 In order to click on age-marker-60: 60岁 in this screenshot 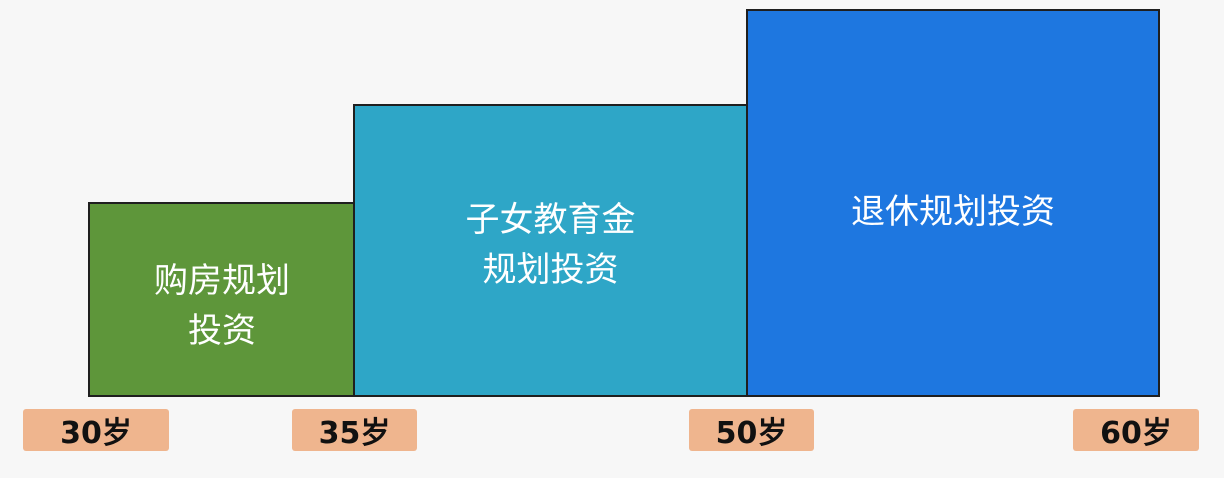, I will do `click(1136, 430)`.